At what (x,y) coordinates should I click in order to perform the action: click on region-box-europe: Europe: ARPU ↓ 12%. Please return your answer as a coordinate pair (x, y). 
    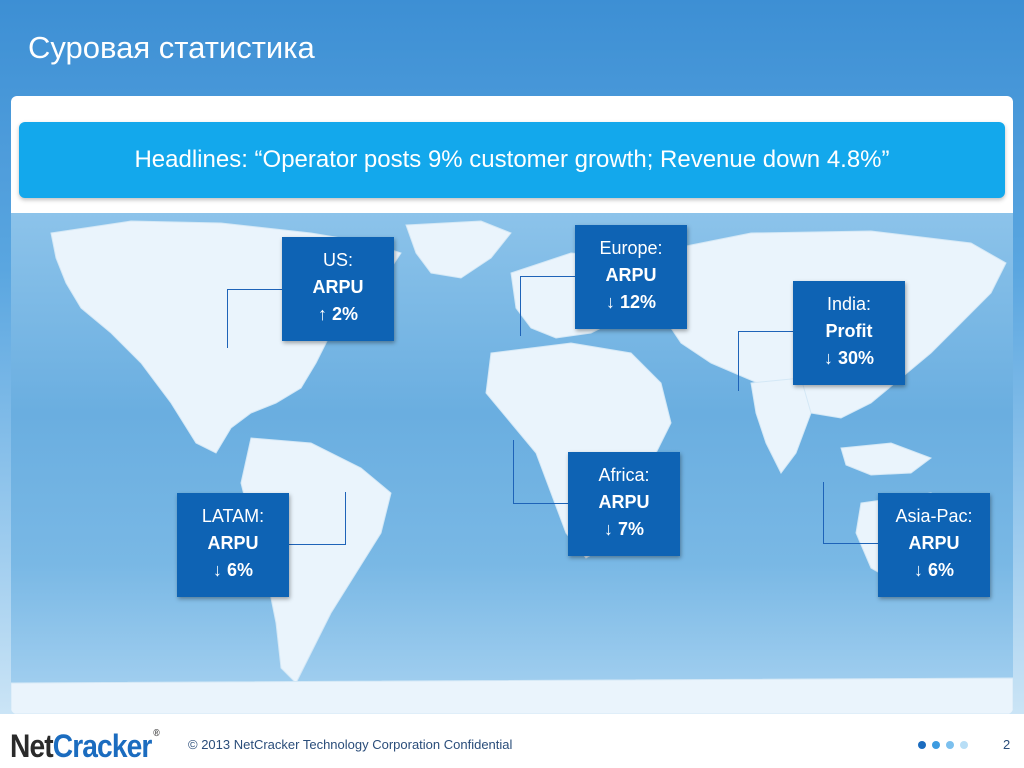
    Looking at the image, I should click on (631, 277).